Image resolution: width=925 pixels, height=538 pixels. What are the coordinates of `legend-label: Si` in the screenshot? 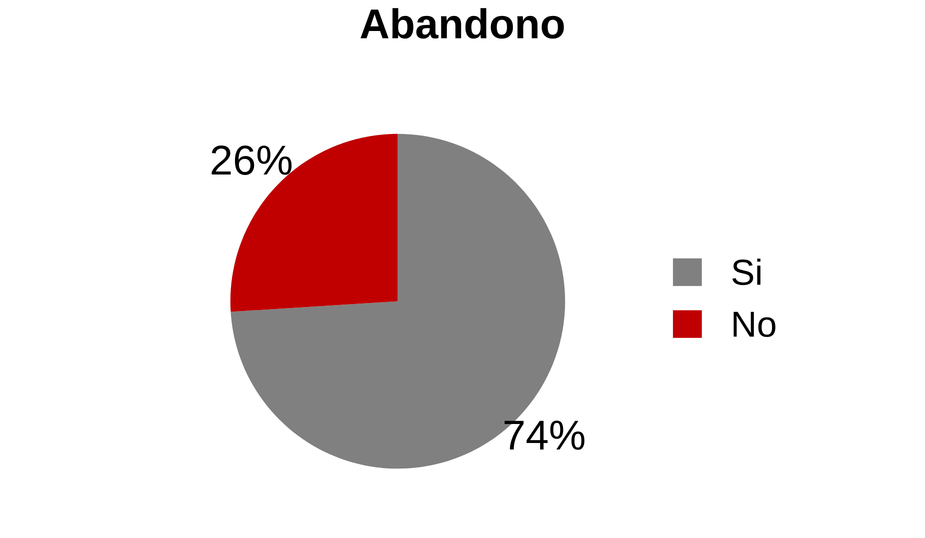 It's located at (746, 272).